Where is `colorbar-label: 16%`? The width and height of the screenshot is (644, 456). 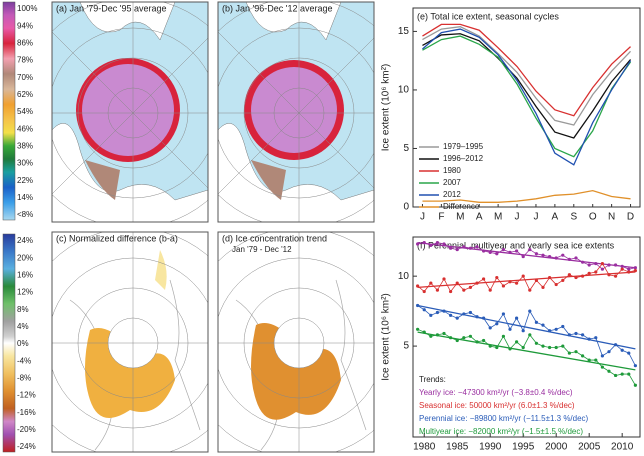 colorbar-label: 16% is located at coordinates (25, 274).